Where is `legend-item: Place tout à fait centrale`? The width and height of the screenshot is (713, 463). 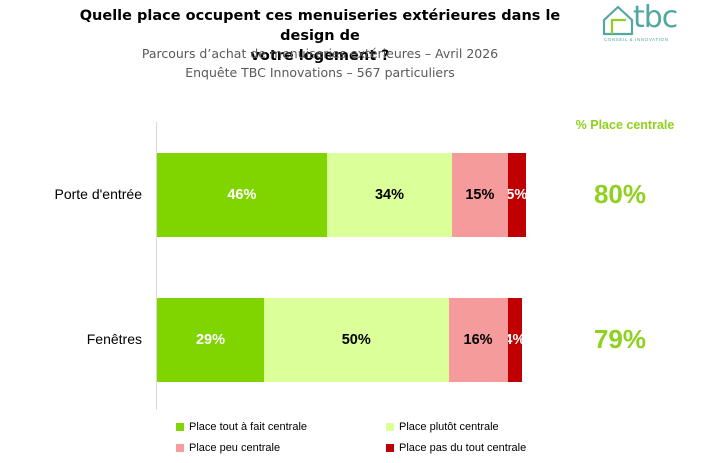
legend-item: Place tout à fait centrale is located at coordinates (241, 427).